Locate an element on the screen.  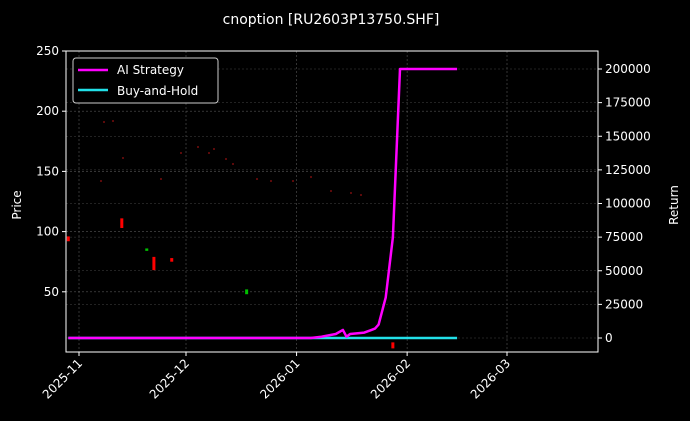
right-tick-label: 75000 is located at coordinates (624, 237).